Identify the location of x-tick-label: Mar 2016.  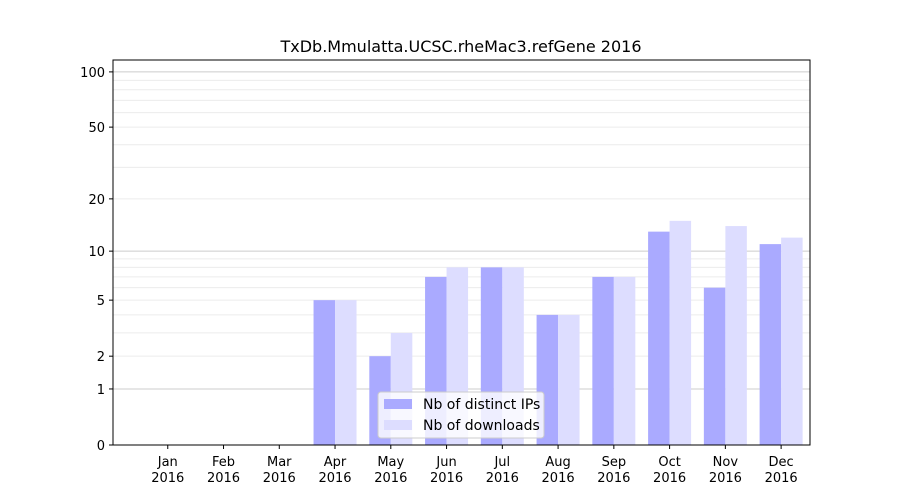
(279, 470).